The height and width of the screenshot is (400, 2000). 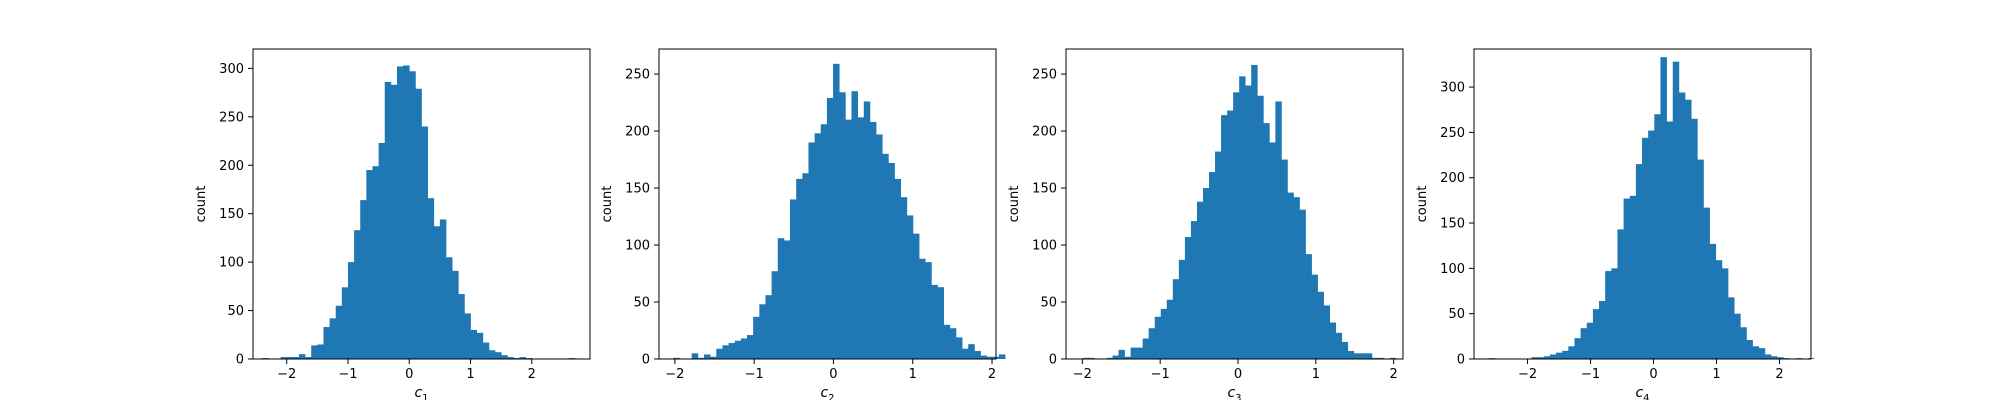 I want to click on x-tick-label: −2, so click(x=286, y=374).